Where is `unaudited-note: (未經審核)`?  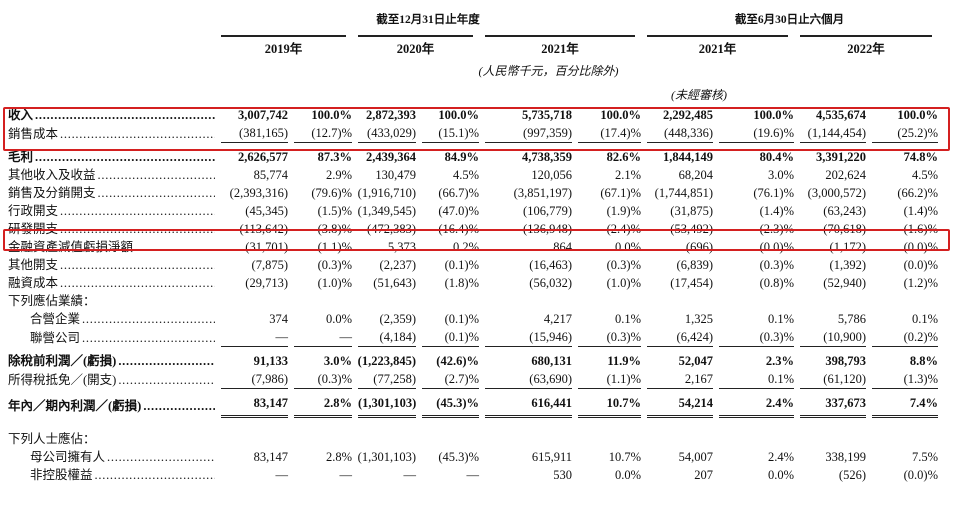 unaudited-note: (未經審核) is located at coordinates (699, 95).